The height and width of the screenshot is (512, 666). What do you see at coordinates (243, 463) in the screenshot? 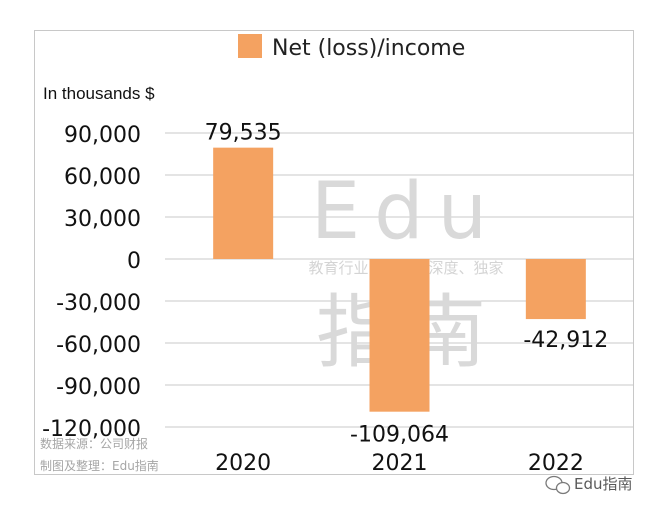
I see `x-tick-label: 2020` at bounding box center [243, 463].